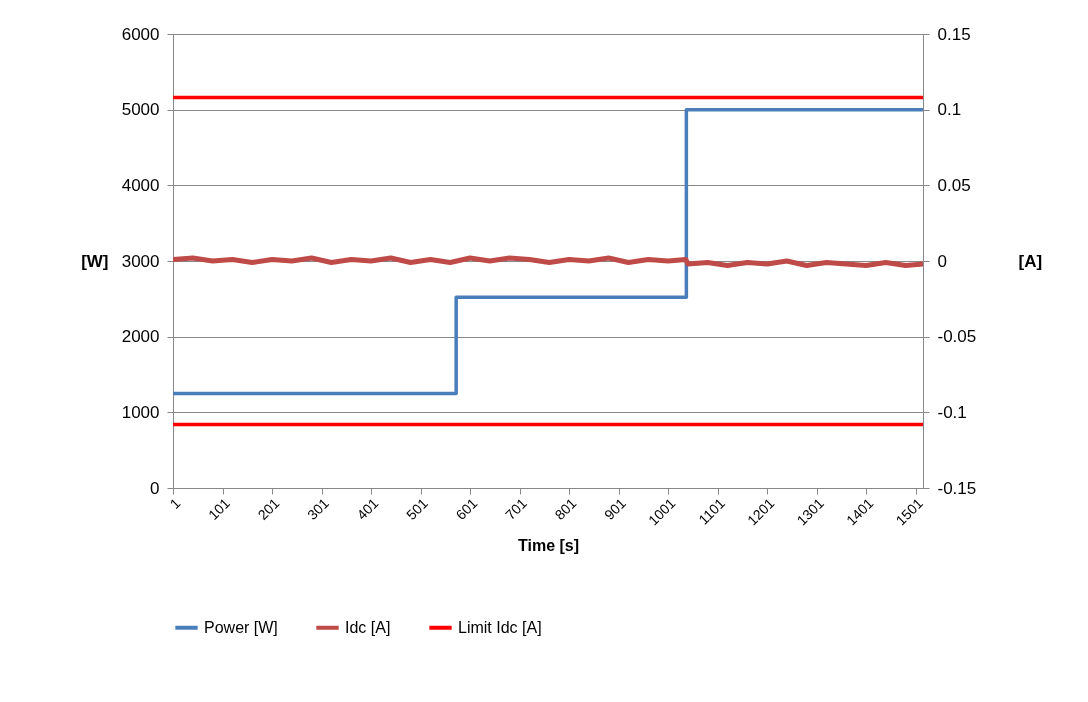 This screenshot has height=702, width=1088. I want to click on y-axis-title: [W], so click(95, 261).